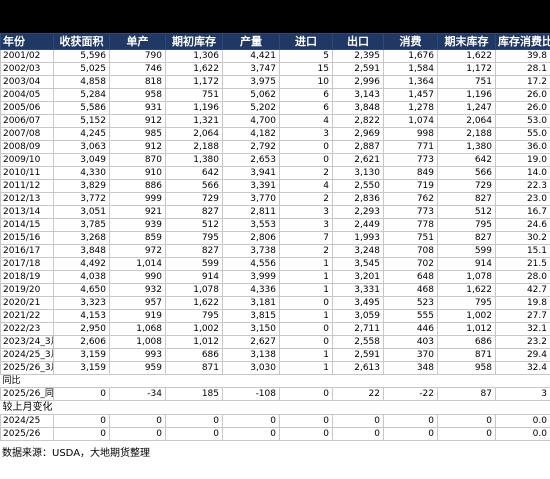 The image size is (550, 479). I want to click on table-cell: 566, so click(194, 186).